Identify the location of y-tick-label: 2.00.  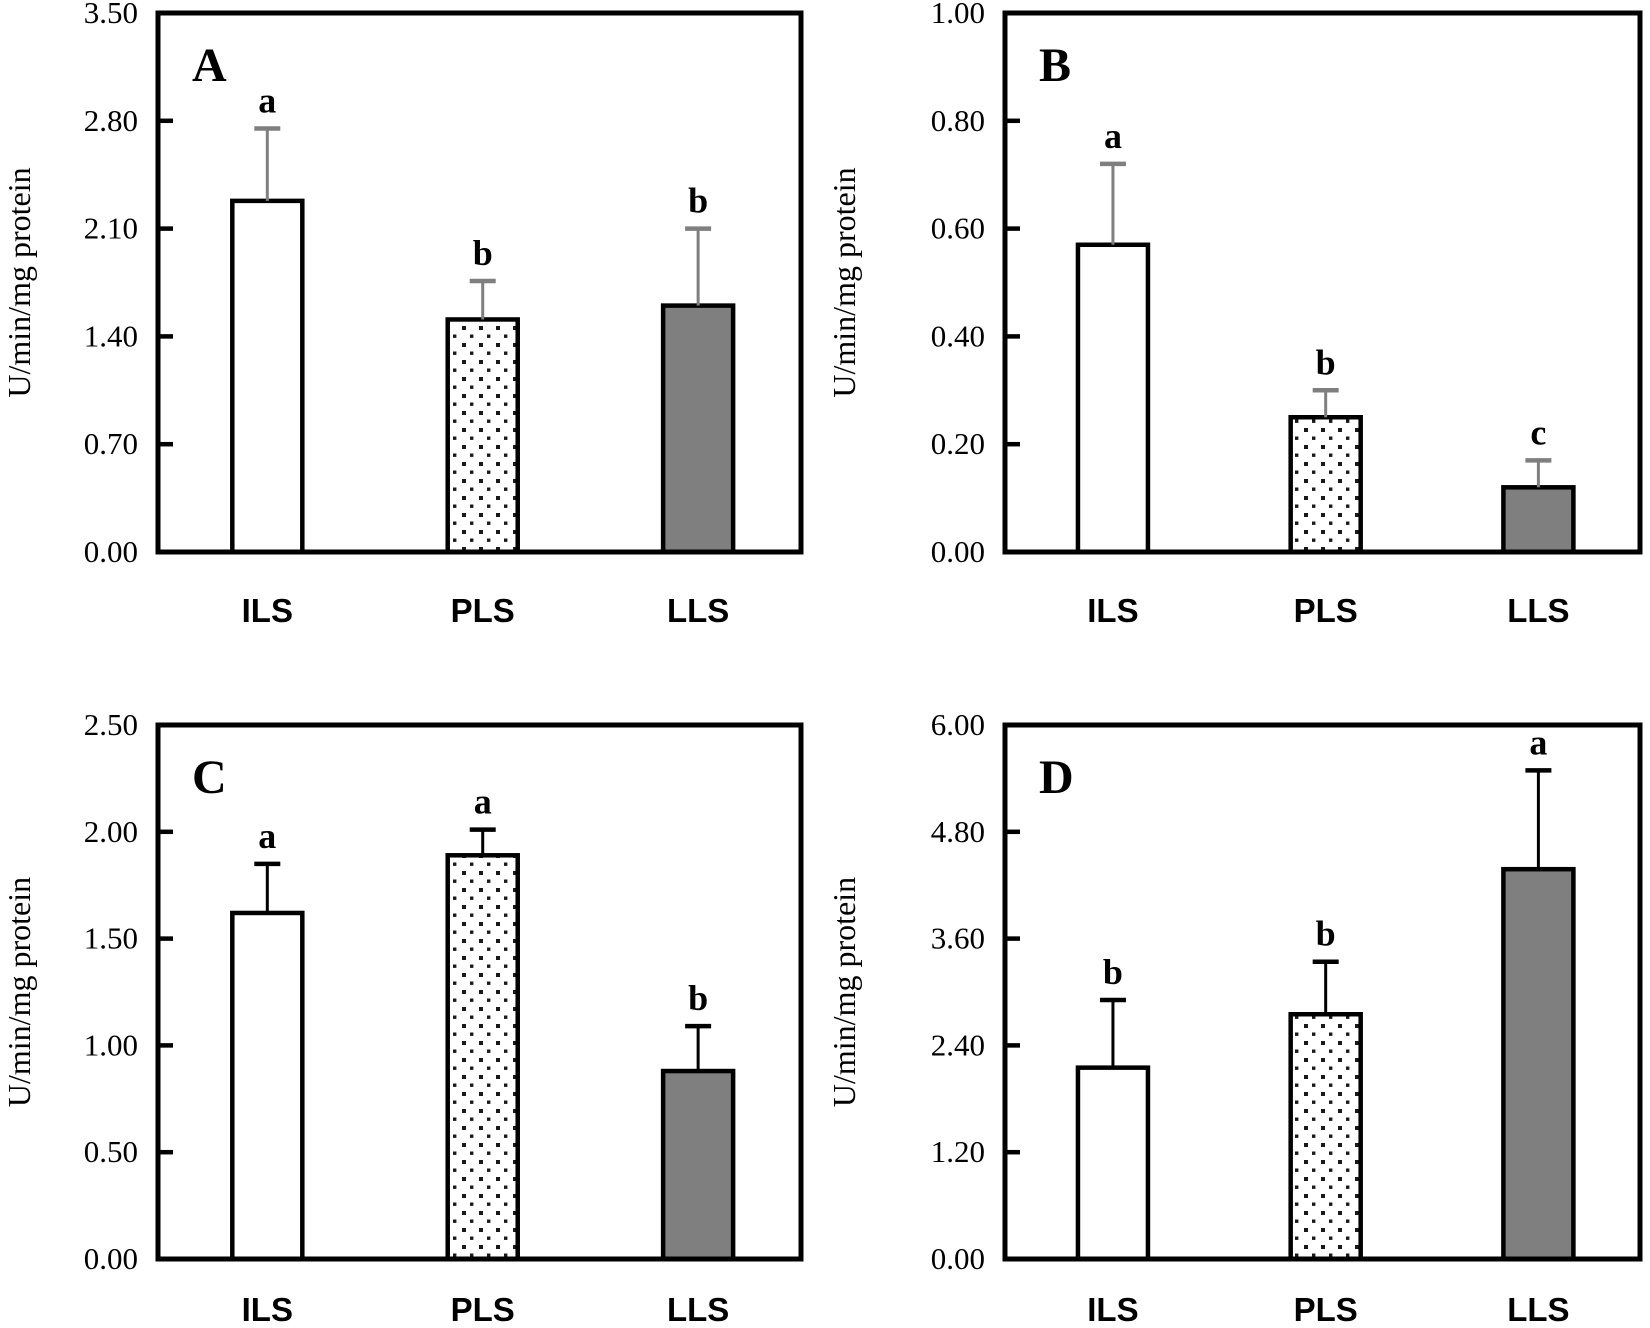
(111, 831).